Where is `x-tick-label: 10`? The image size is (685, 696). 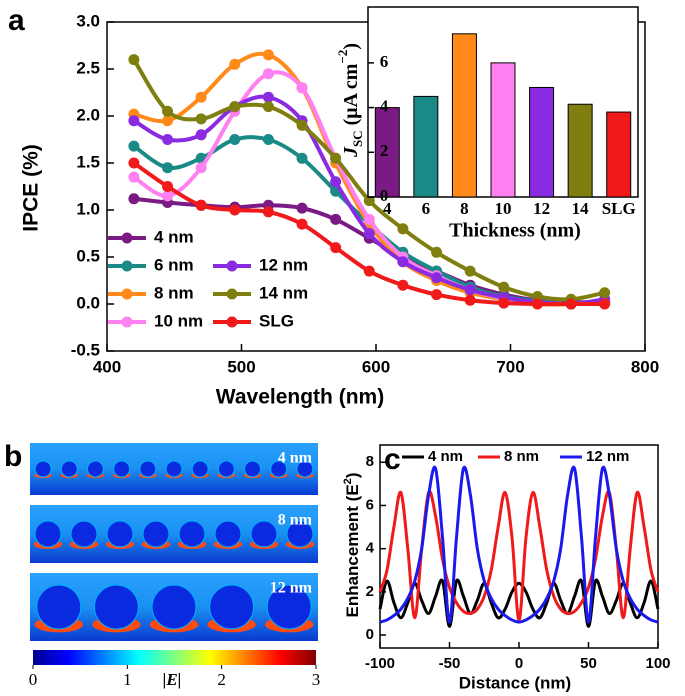
x-tick-label: 10 is located at coordinates (503, 208).